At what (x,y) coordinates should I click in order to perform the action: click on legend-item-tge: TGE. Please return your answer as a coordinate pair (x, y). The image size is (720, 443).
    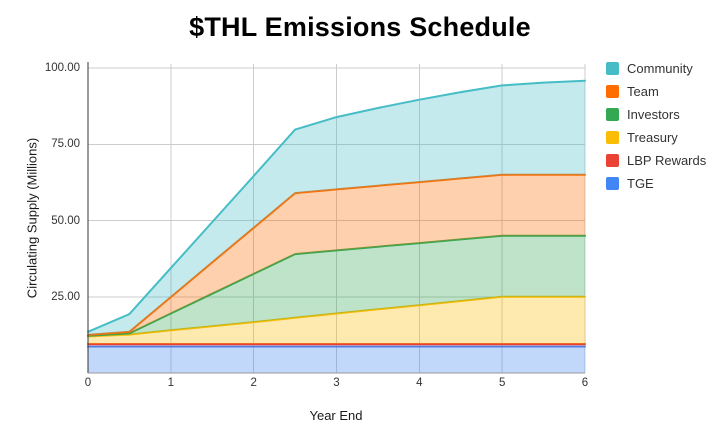
    Looking at the image, I should click on (656, 183).